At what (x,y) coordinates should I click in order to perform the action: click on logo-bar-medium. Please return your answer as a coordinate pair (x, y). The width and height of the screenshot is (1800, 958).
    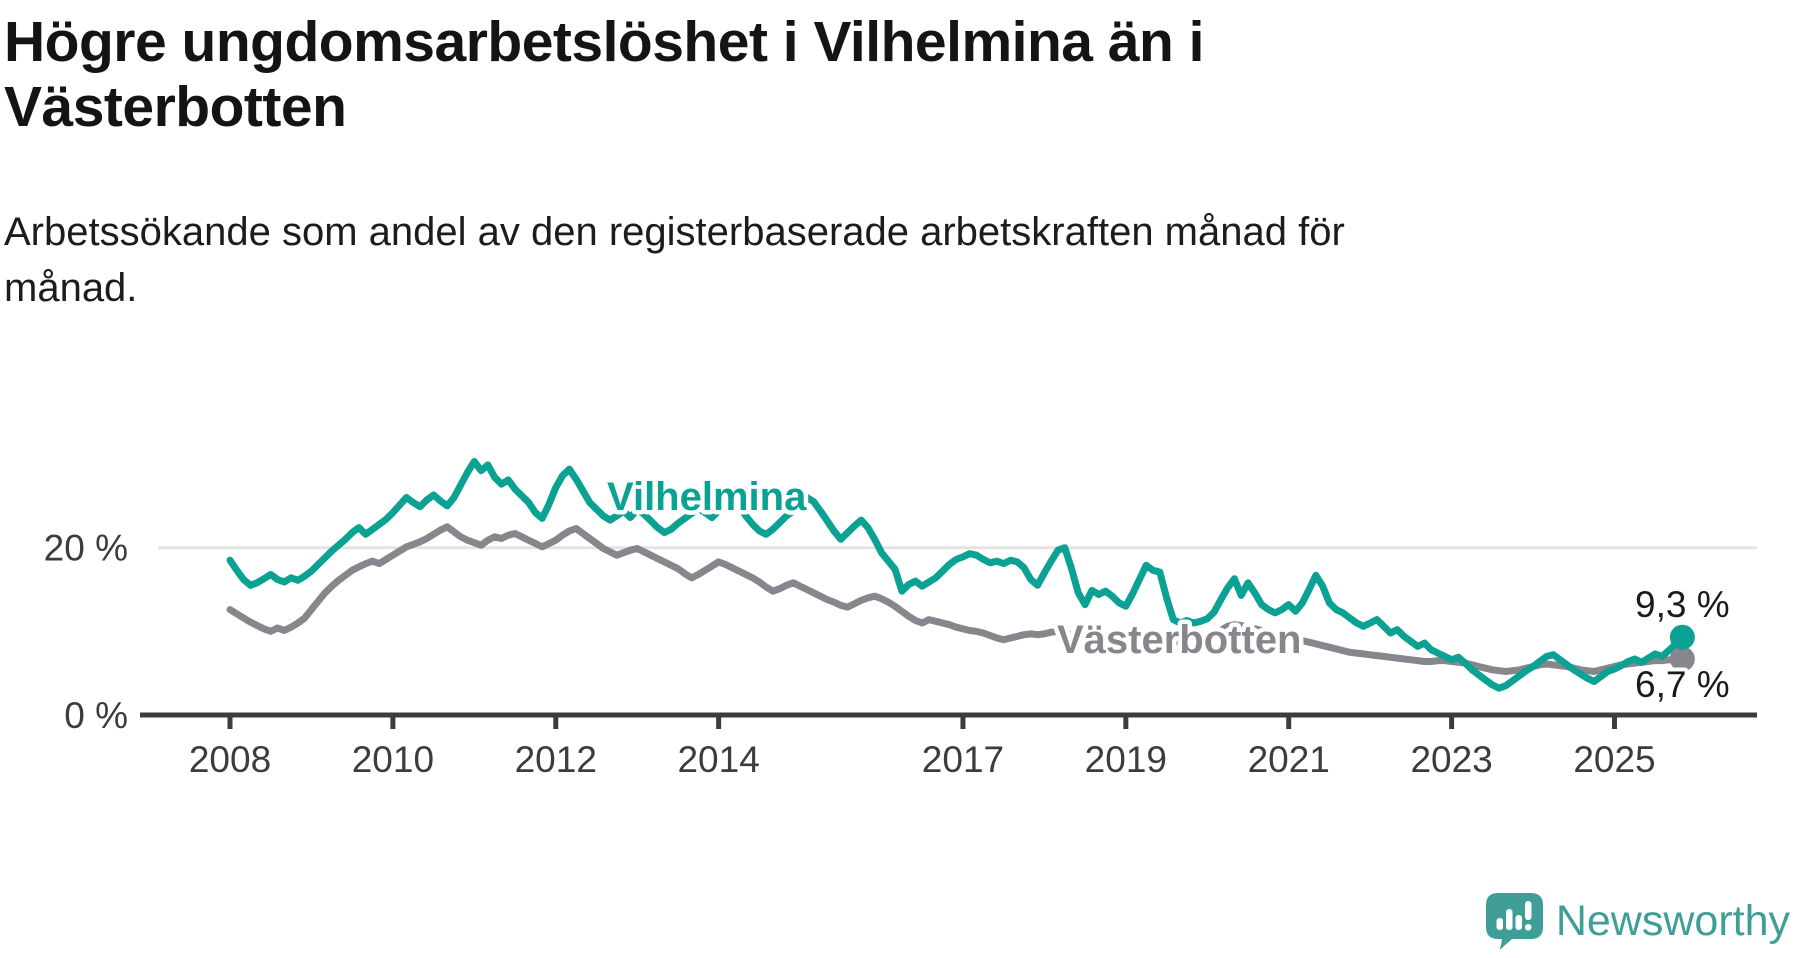
    Looking at the image, I should click on (1518, 922).